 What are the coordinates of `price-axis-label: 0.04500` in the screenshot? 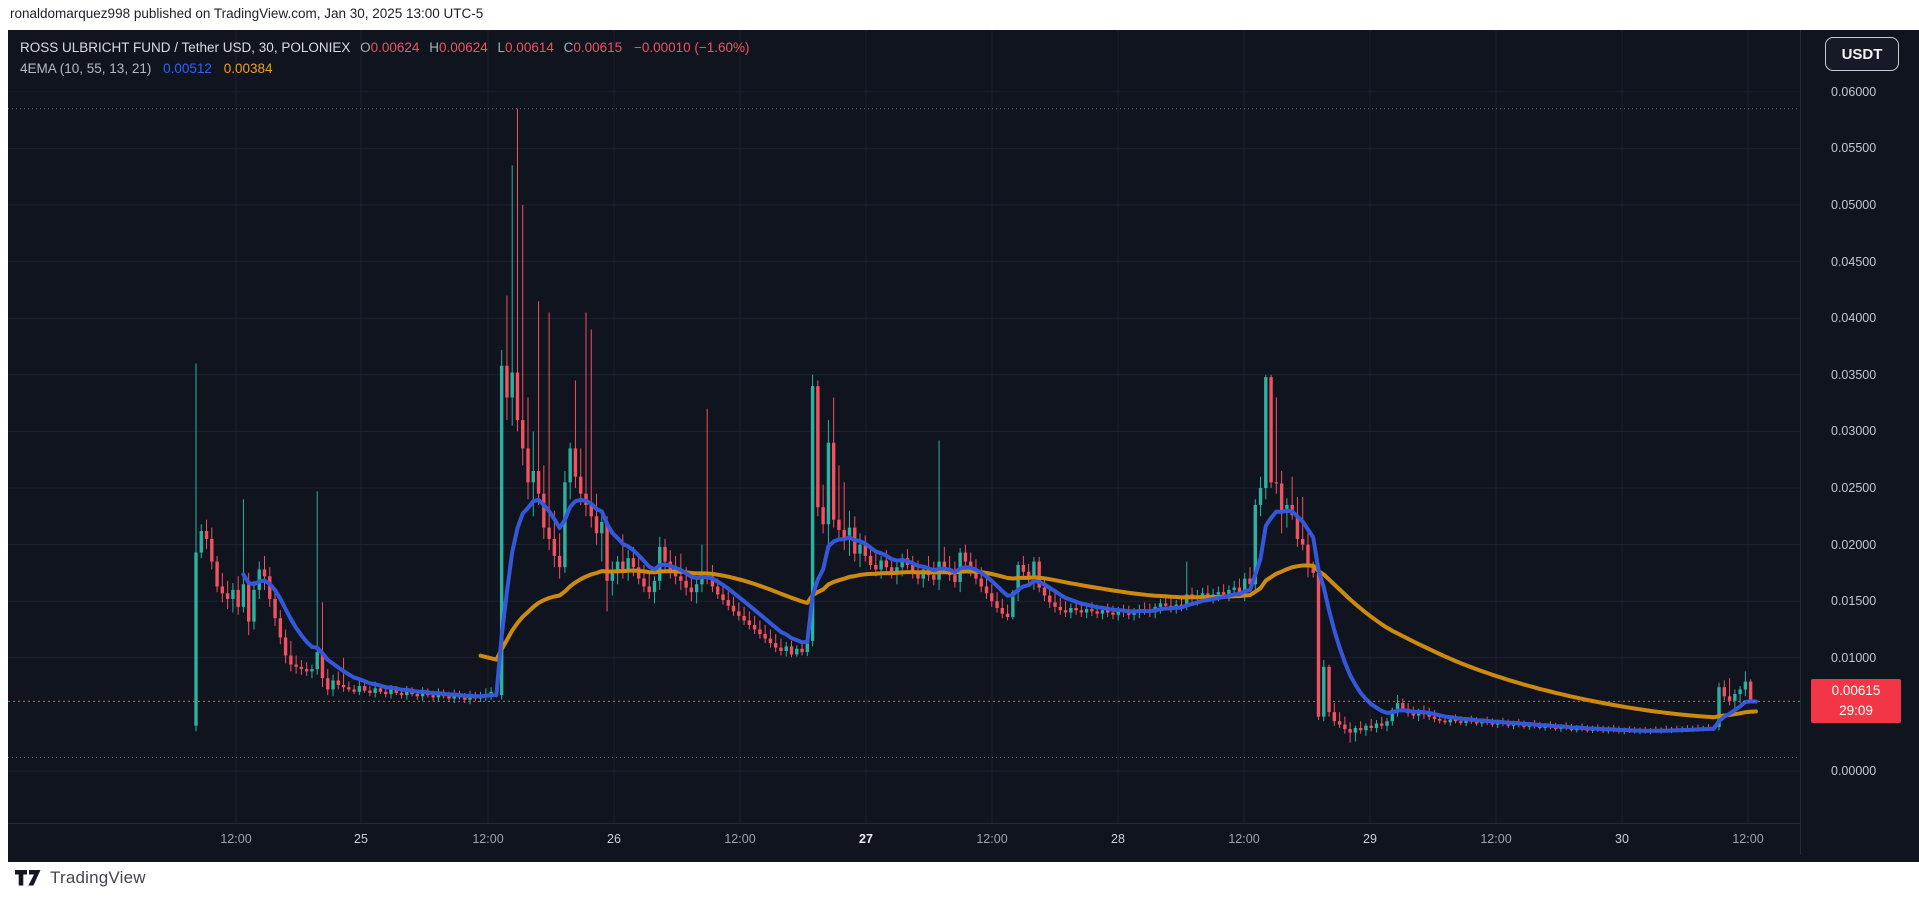 It's located at (1854, 261).